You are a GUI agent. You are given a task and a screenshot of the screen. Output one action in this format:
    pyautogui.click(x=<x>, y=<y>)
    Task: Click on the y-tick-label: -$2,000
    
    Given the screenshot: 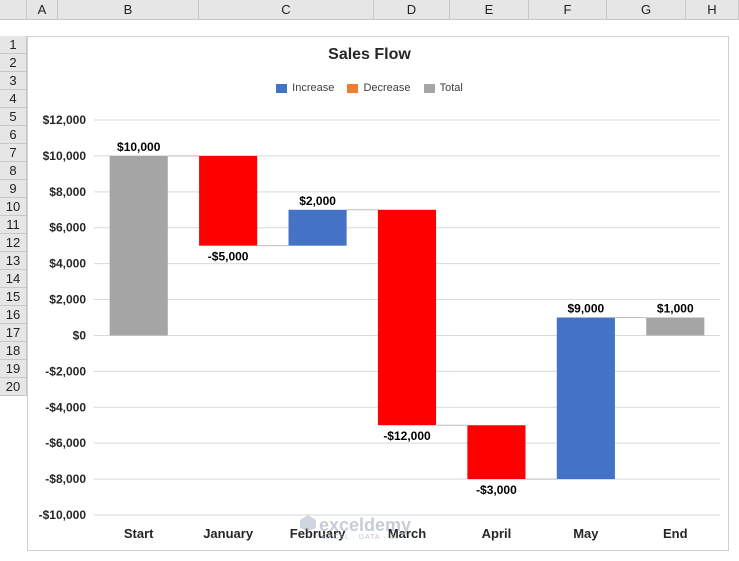 What is the action you would take?
    pyautogui.click(x=65, y=371)
    